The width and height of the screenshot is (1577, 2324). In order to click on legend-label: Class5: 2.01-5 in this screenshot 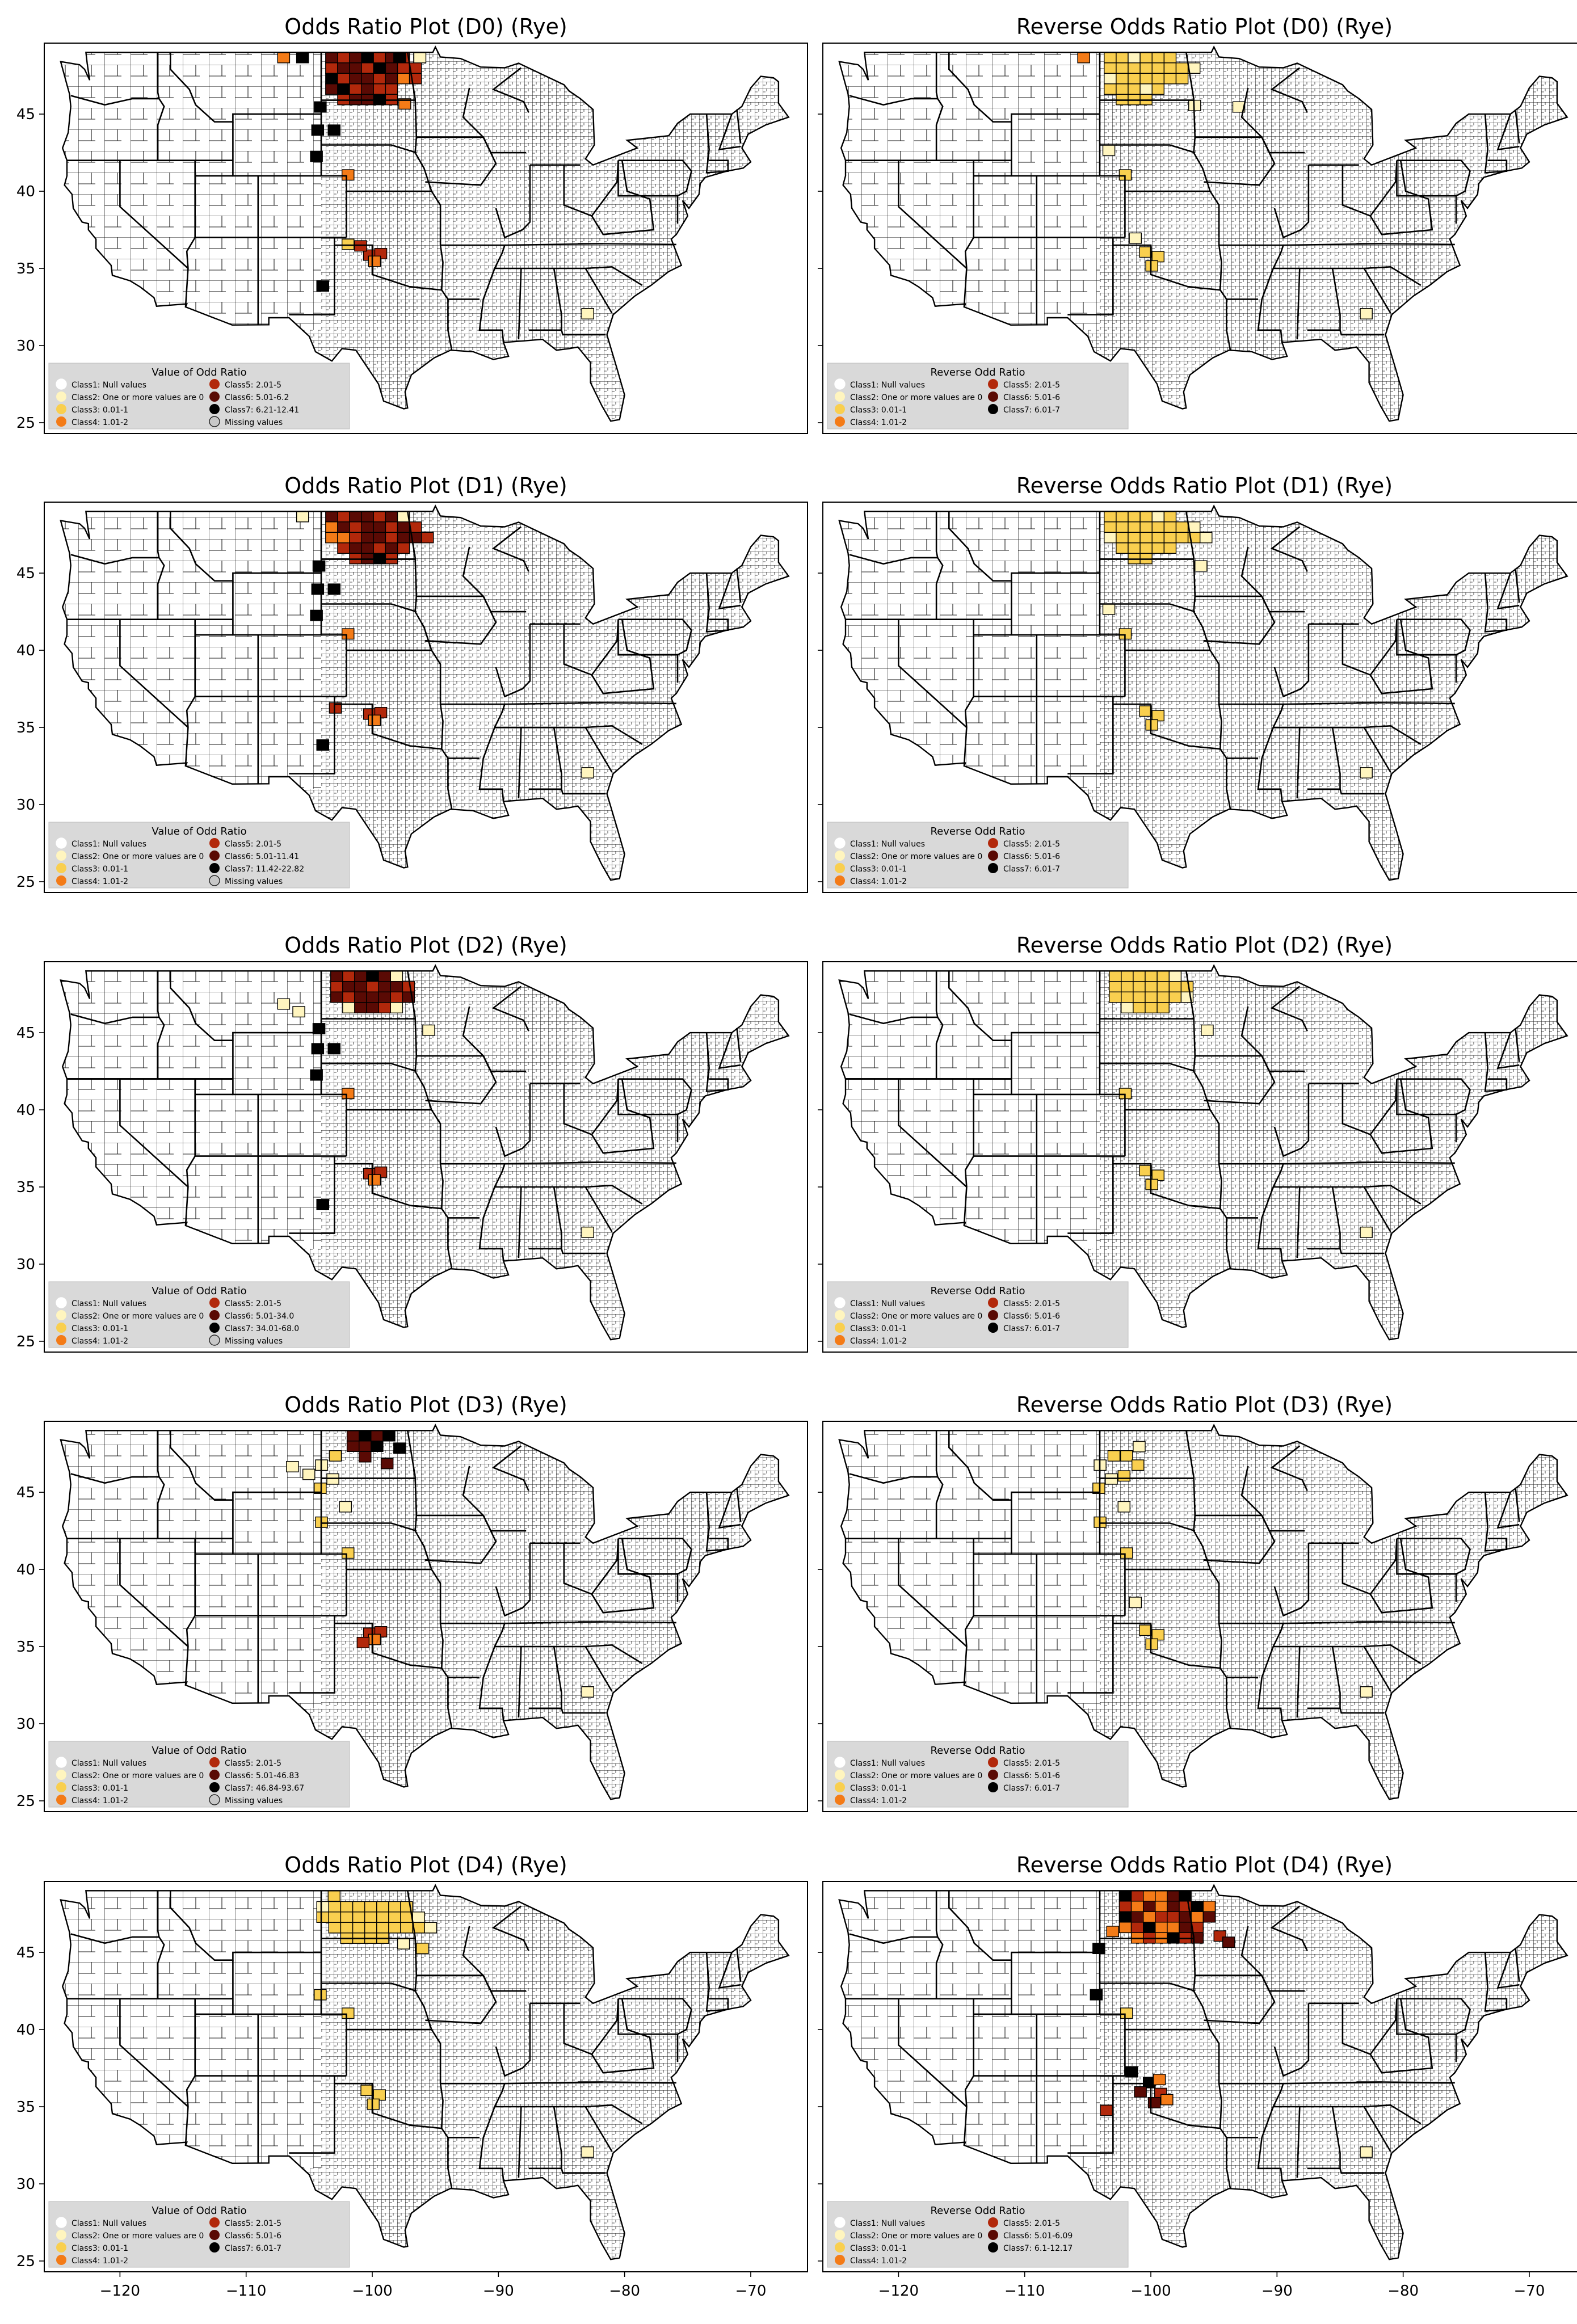, I will do `click(253, 1304)`.